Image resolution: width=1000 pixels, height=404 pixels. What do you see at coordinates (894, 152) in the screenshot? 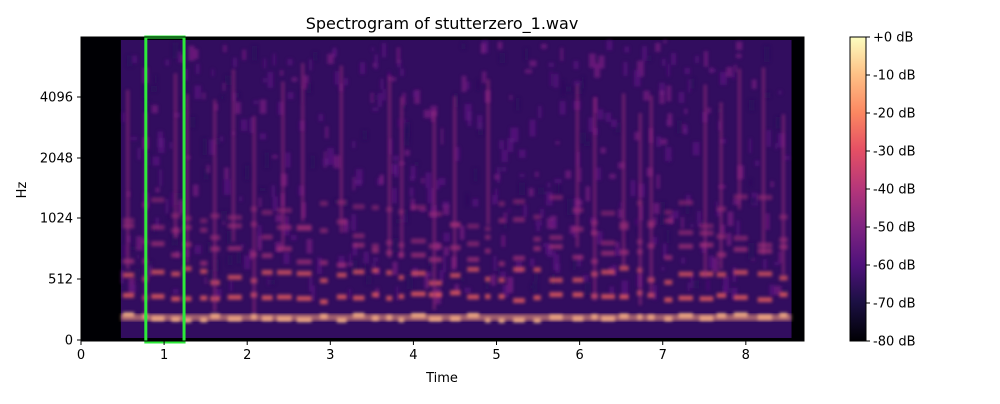
I see `colorbar-tick-label: -30 dB` at bounding box center [894, 152].